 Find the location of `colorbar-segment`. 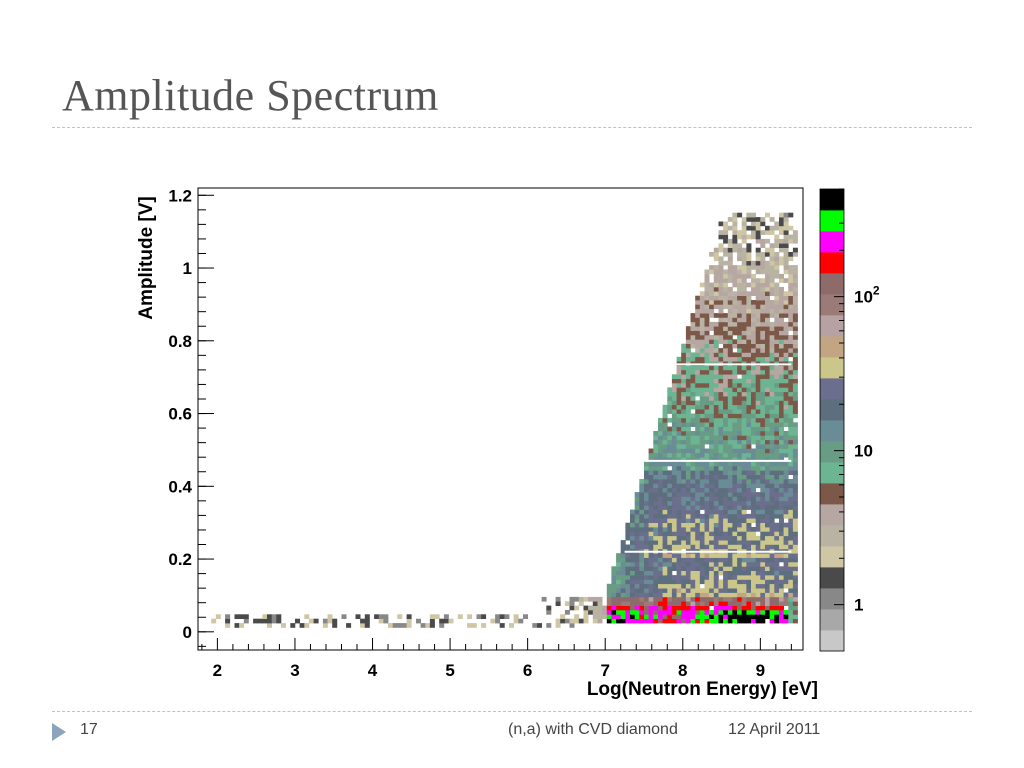

colorbar-segment is located at coordinates (832, 263).